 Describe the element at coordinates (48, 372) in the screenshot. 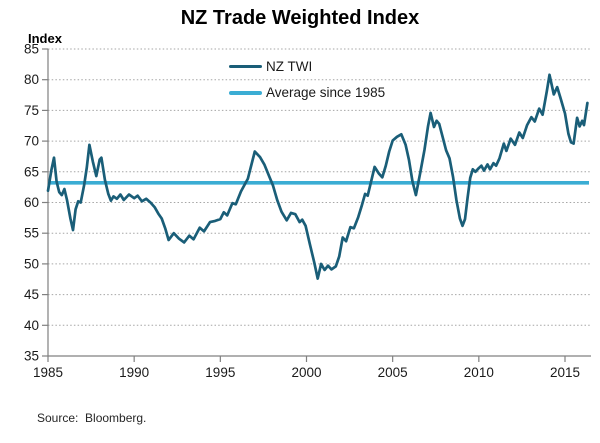

I see `x-tick-label: 1985` at that location.